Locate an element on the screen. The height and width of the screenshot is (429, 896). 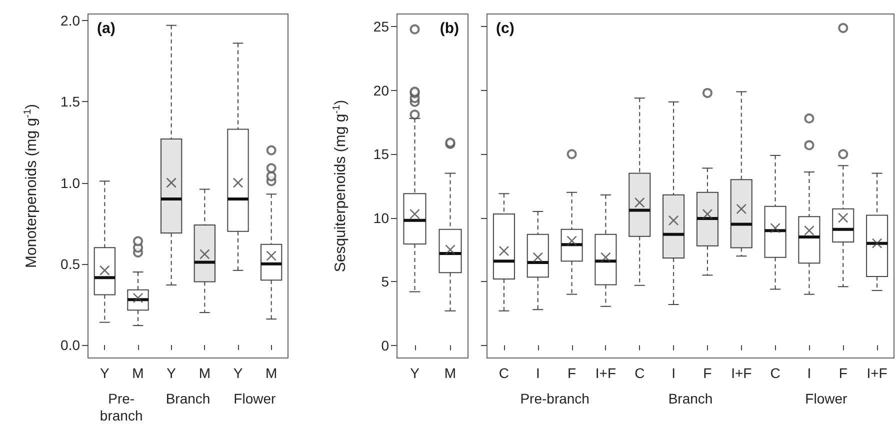
y-tick-label: 0.5 is located at coordinates (70, 264).